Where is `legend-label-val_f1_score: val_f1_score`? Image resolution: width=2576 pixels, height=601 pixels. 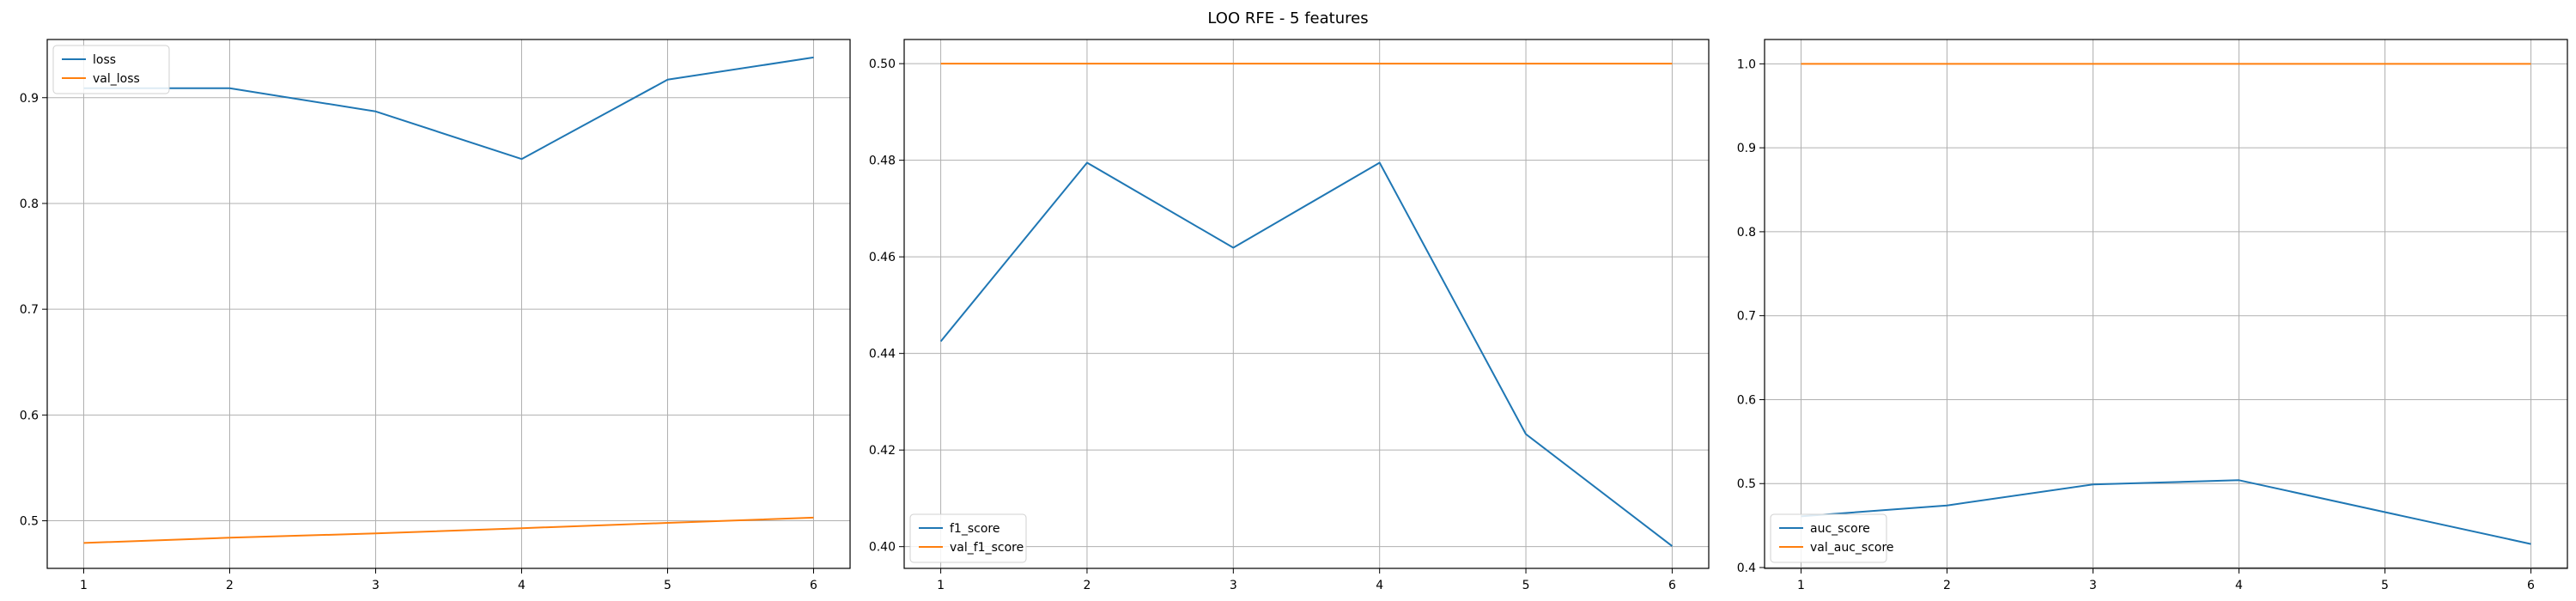
legend-label-val_f1_score: val_f1_score is located at coordinates (987, 548).